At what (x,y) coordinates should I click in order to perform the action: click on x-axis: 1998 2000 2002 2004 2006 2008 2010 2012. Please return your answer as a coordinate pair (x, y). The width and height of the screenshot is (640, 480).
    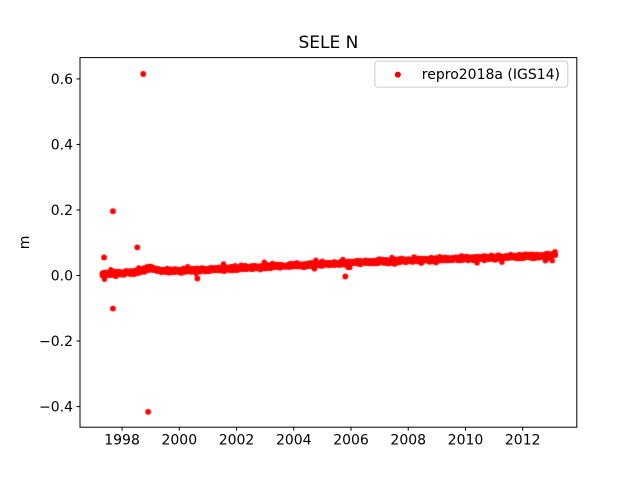
    Looking at the image, I should click on (322, 438).